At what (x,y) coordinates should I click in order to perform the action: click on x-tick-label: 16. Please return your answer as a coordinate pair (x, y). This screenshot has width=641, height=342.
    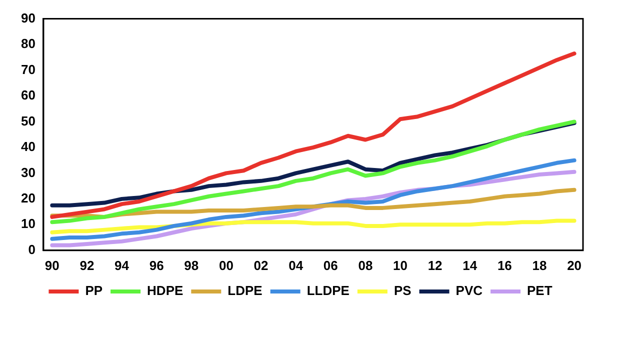
    Looking at the image, I should click on (504, 265).